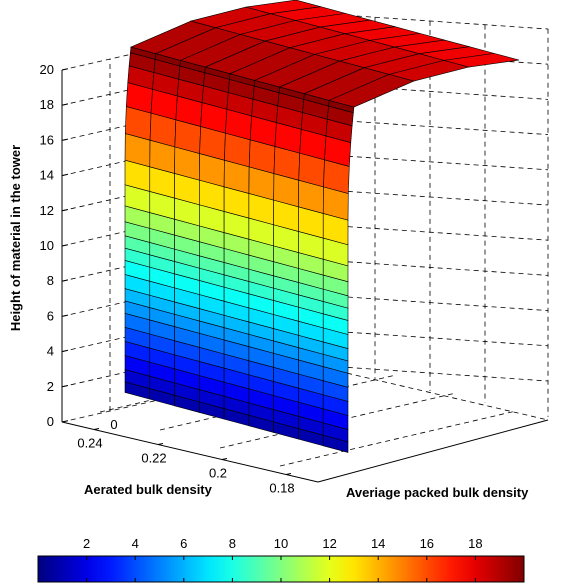 This screenshot has height=586, width=566. What do you see at coordinates (50, 386) in the screenshot?
I see `z-tick-label: 2` at bounding box center [50, 386].